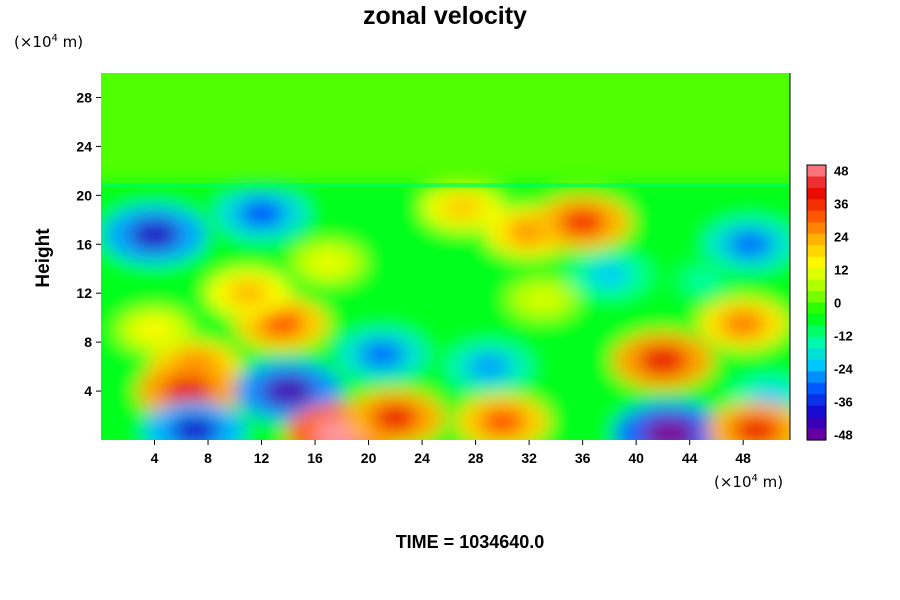 Image resolution: width=900 pixels, height=600 pixels. I want to click on y-unit-exponent: 4, so click(54, 38).